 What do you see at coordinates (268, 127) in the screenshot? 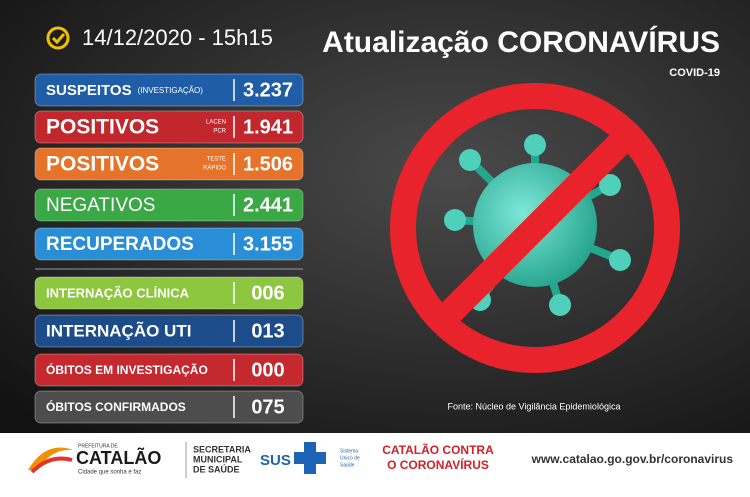
I see `stat-value: 1.941` at bounding box center [268, 127].